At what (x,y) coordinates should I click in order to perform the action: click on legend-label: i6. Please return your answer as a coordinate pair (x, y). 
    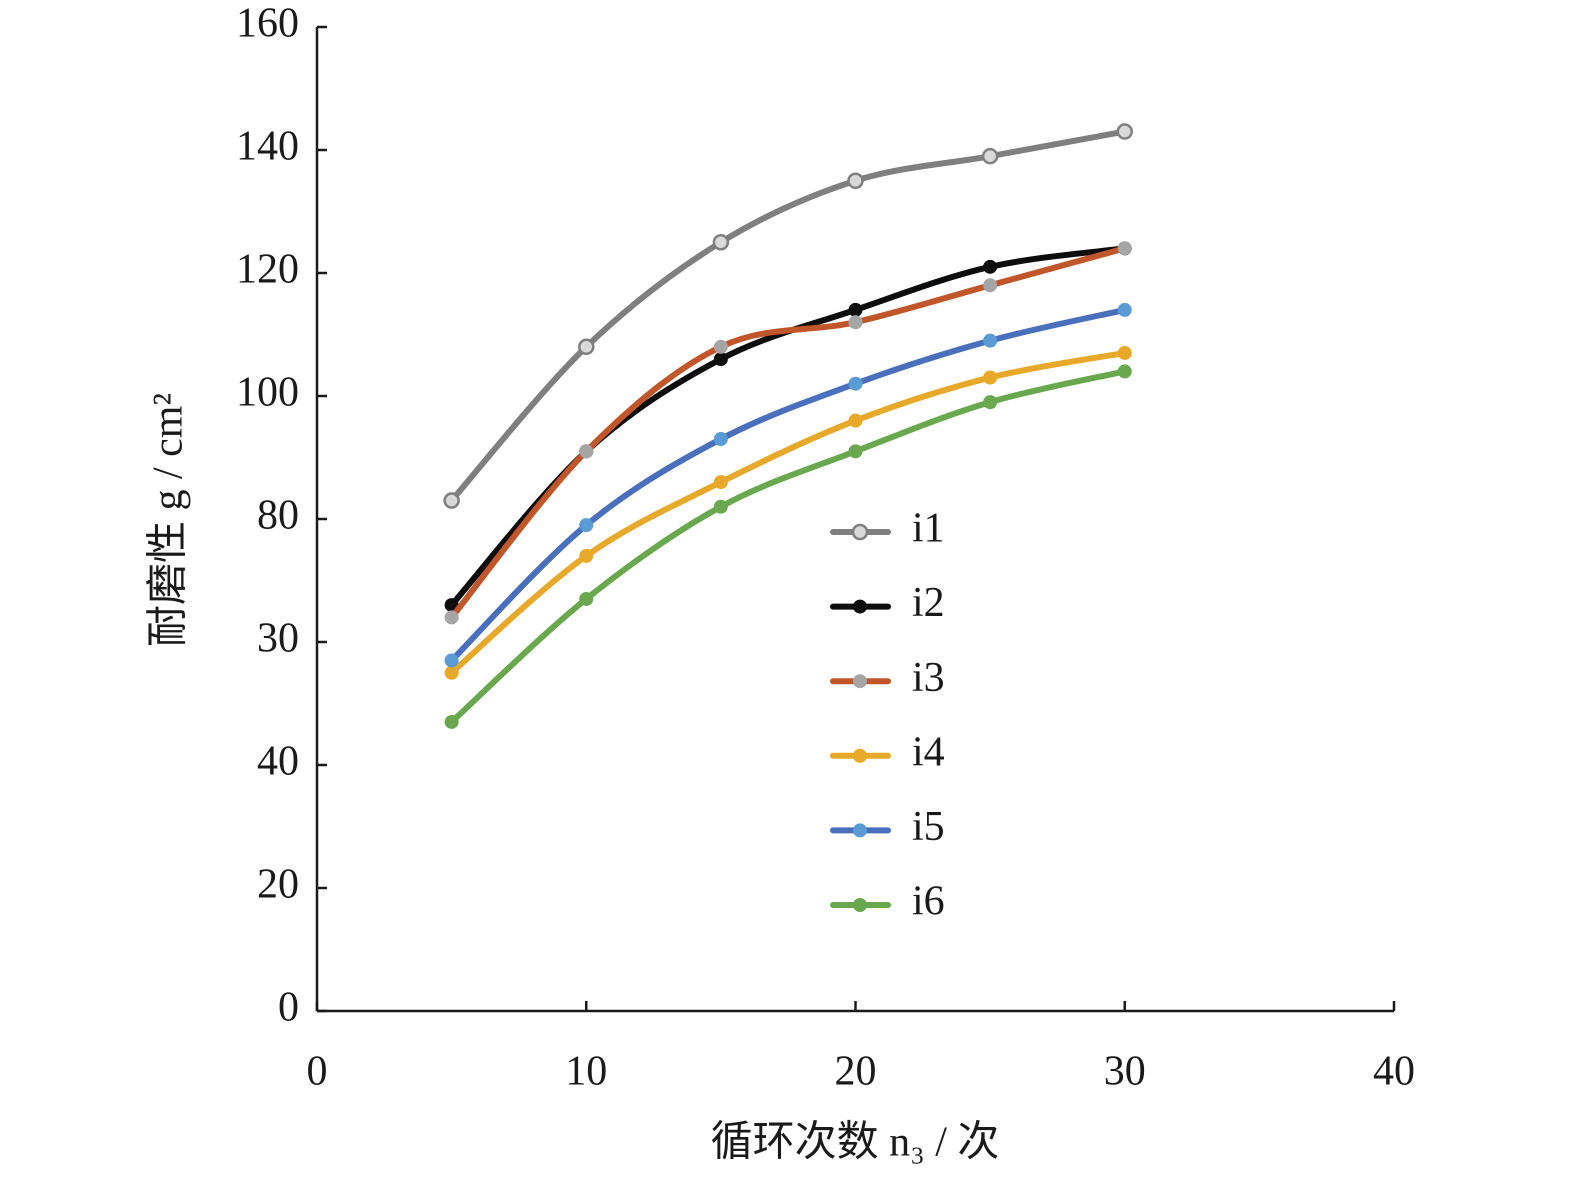
    Looking at the image, I should click on (928, 902).